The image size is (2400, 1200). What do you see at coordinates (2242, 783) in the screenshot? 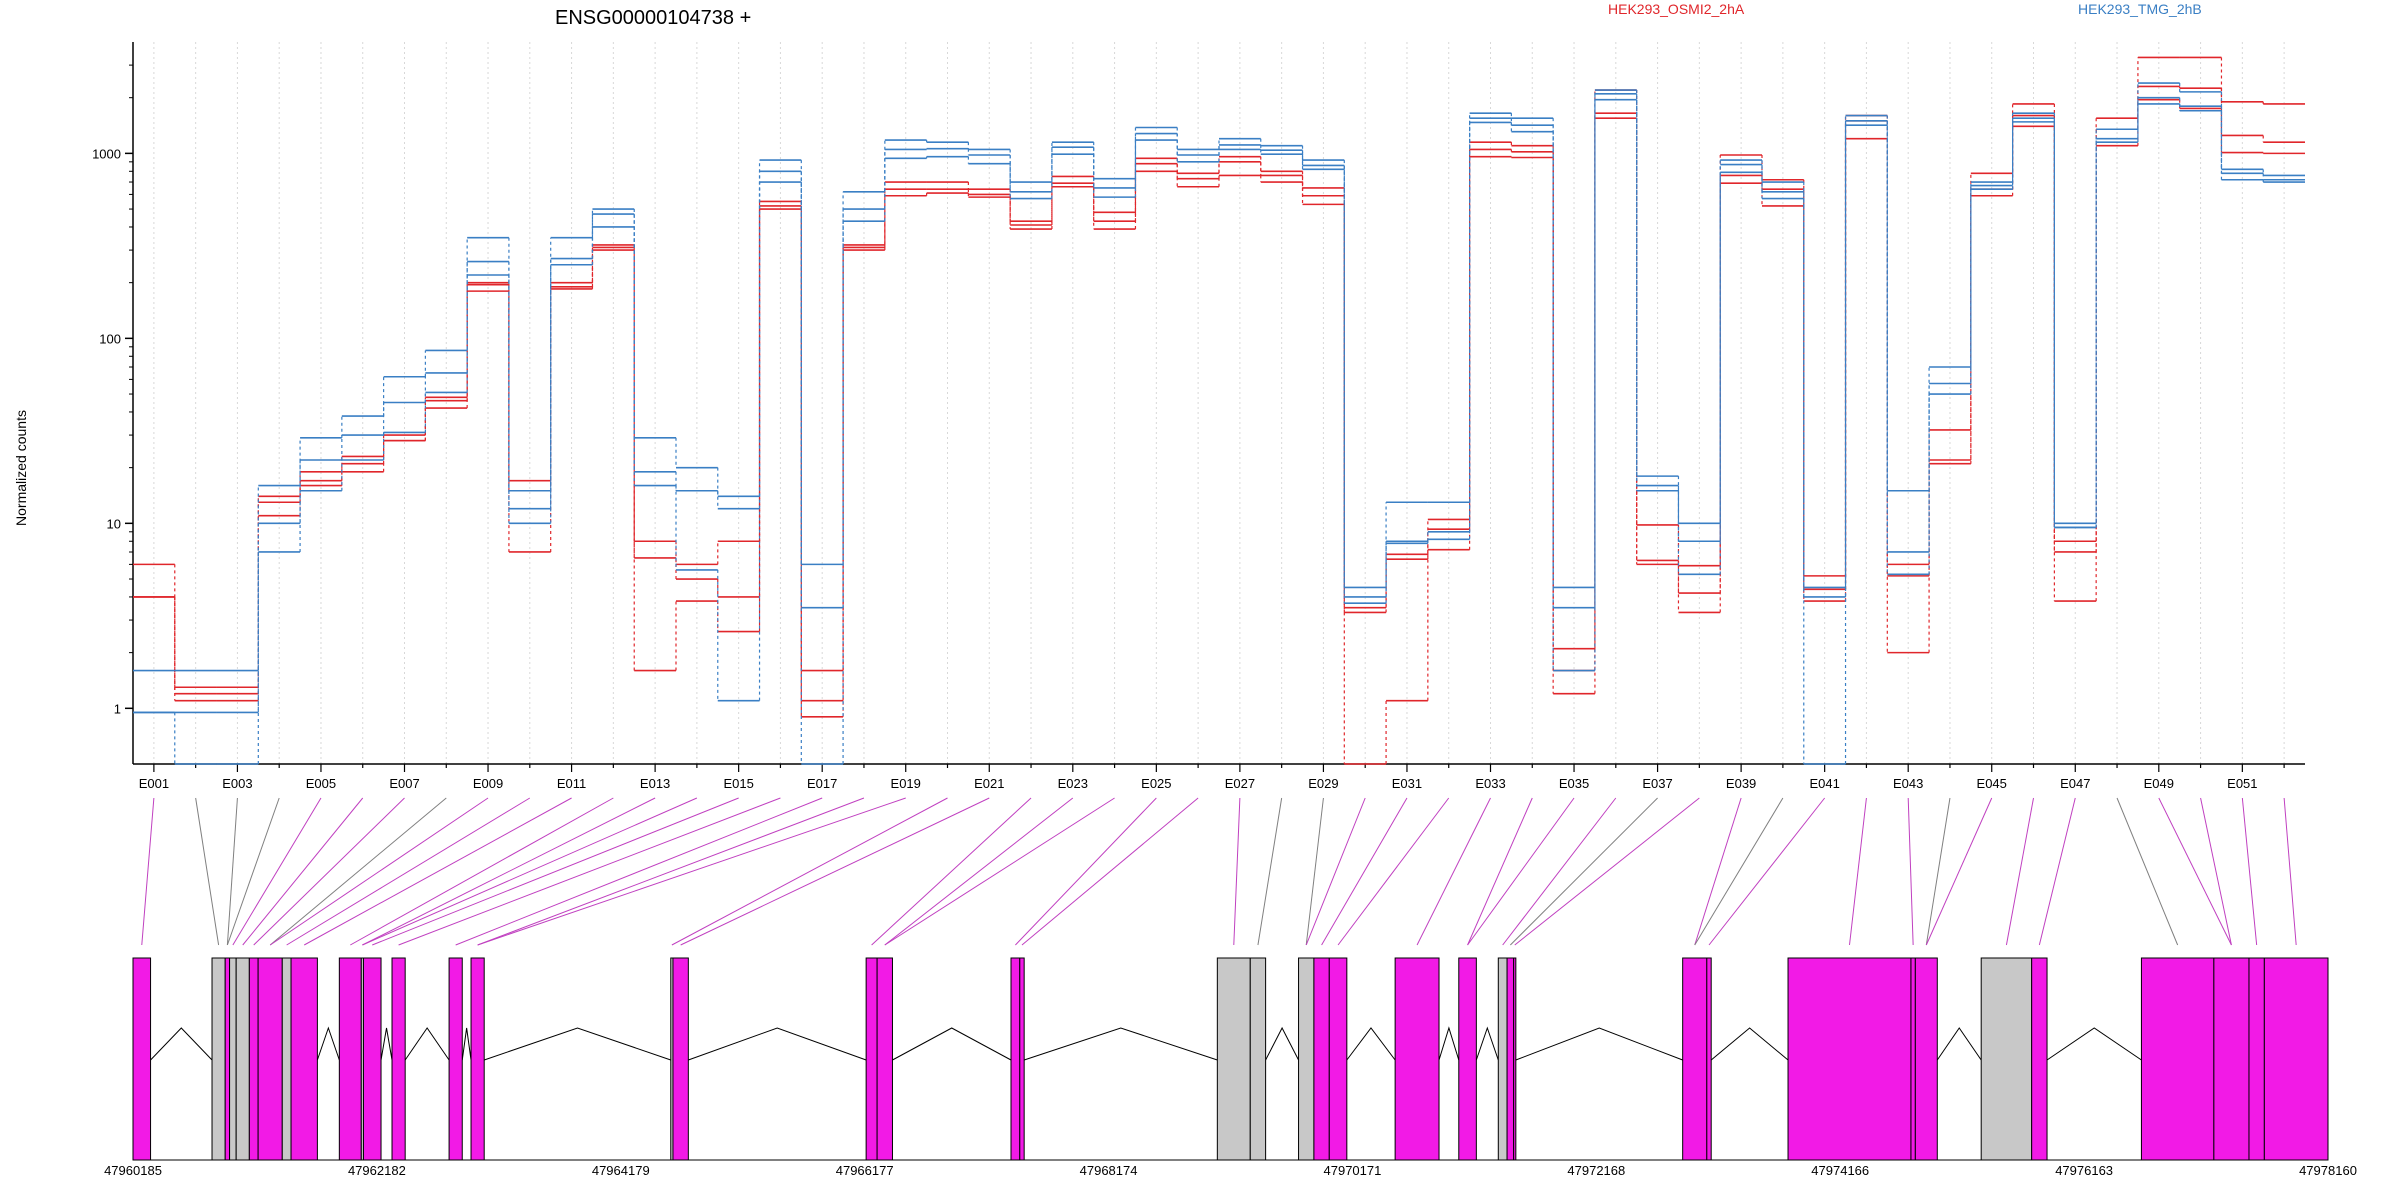
I see `x-tick-label: E051` at bounding box center [2242, 783].